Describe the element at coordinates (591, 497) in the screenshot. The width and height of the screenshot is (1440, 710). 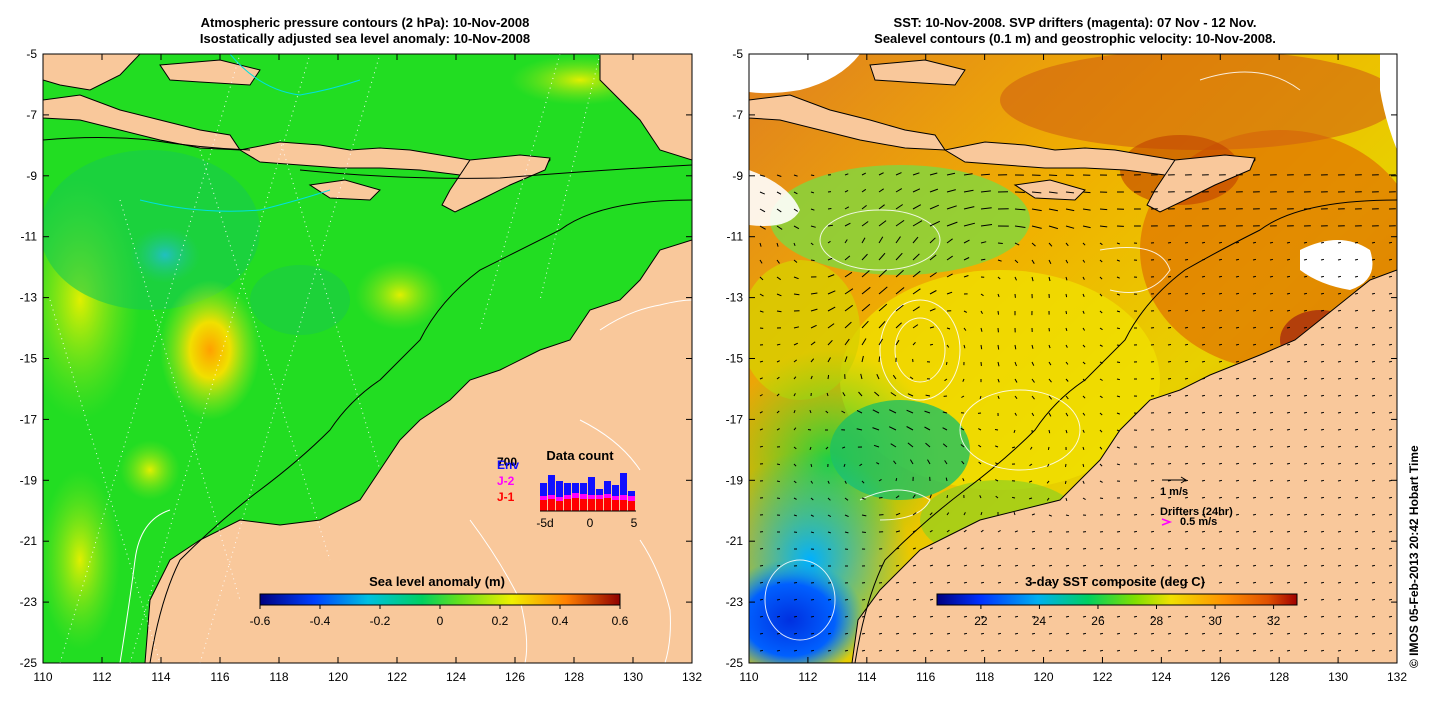
I see `hist-bar-j2` at that location.